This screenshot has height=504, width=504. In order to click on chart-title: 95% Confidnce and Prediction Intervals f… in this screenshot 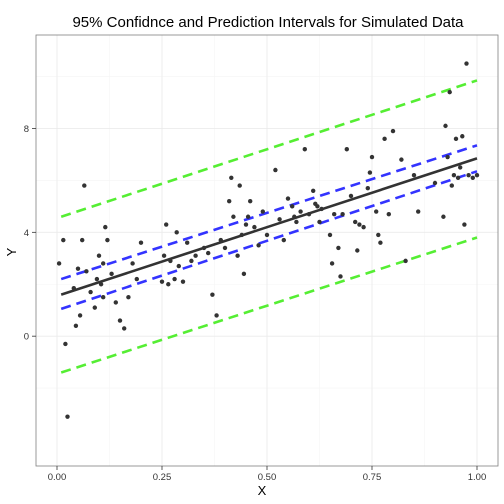, I will do `click(268, 22)`.